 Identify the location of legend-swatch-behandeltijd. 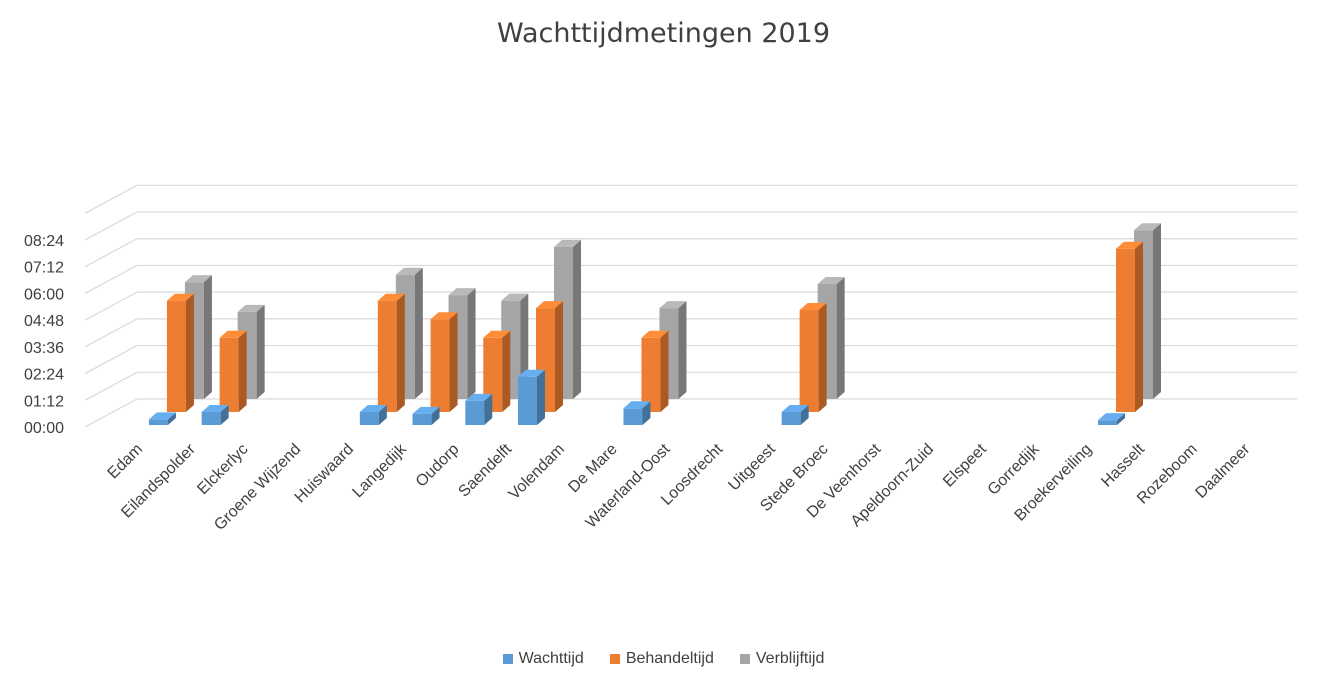
(614, 659).